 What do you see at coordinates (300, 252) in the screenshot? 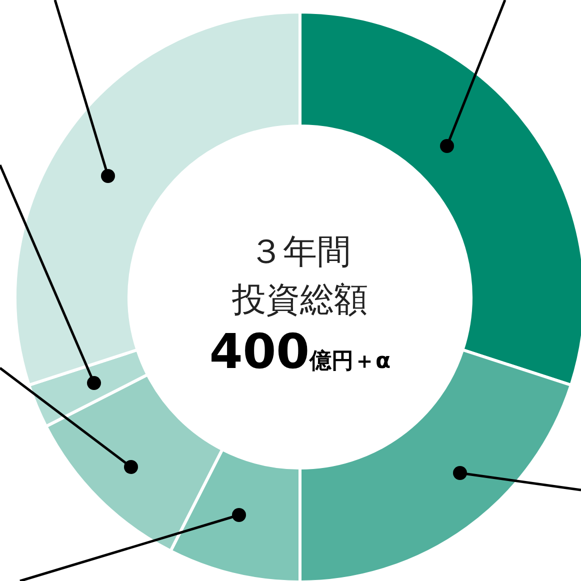
I see `text: ３年間` at bounding box center [300, 252].